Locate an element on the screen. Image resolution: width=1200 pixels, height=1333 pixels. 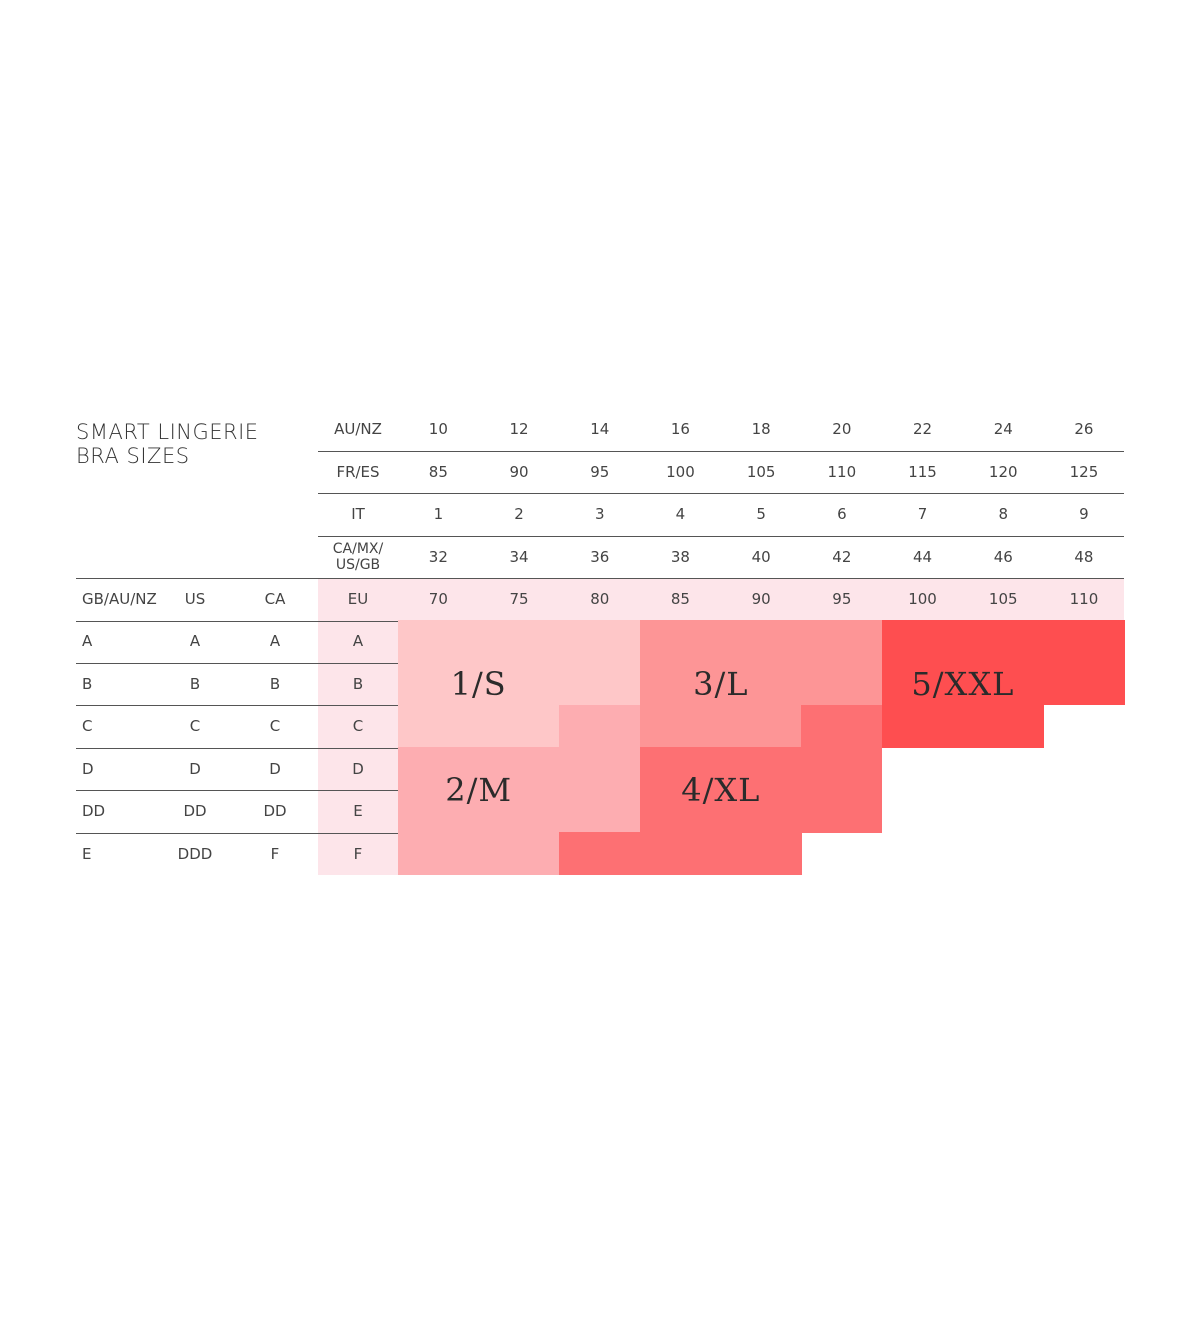
size-label-4-xl: 4/XL is located at coordinates (721, 790).